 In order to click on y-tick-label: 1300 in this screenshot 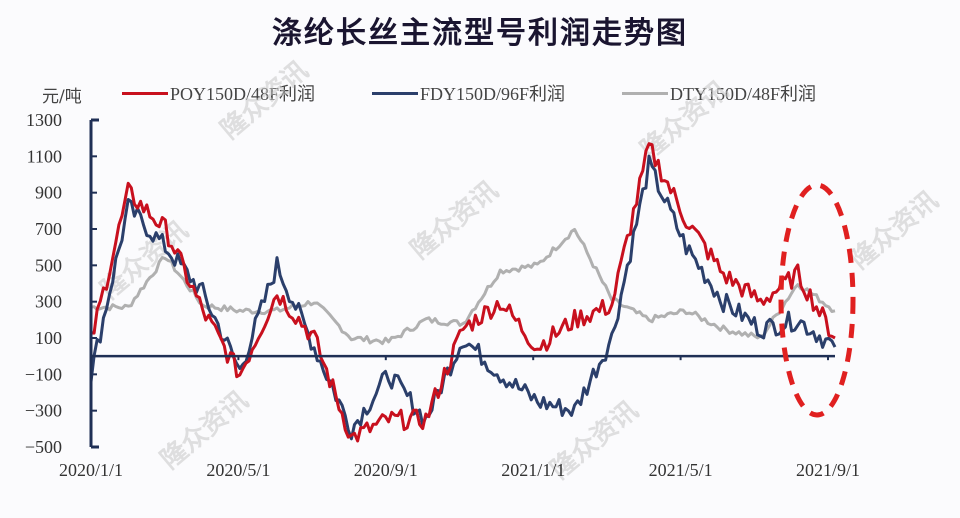, I will do `click(44, 120)`.